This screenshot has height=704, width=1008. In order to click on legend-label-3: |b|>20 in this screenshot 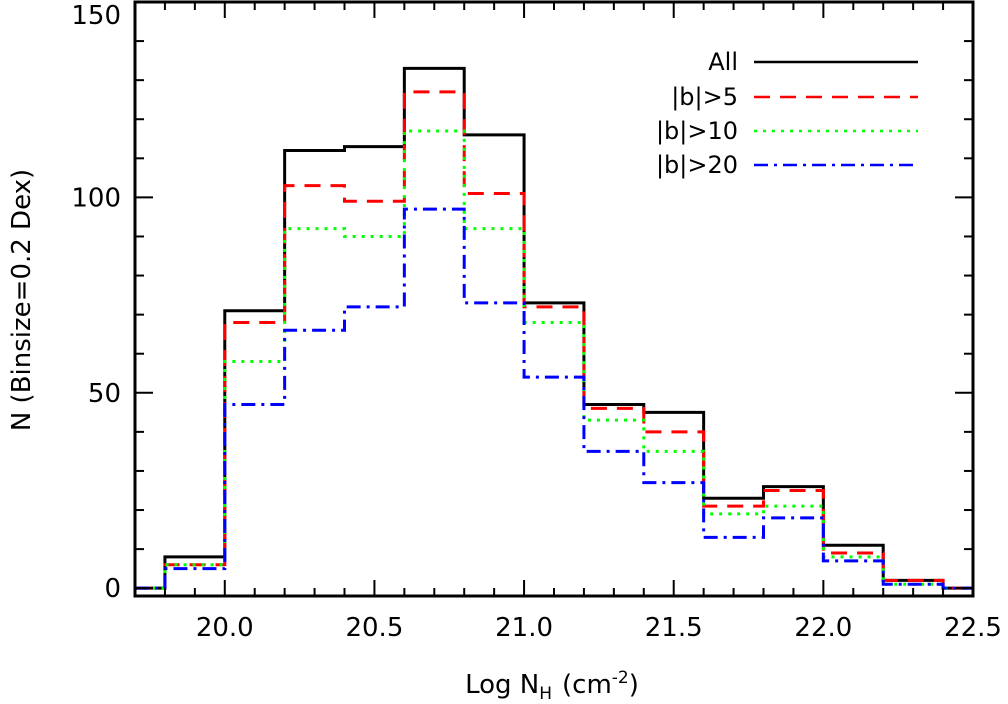, I will do `click(697, 165)`.